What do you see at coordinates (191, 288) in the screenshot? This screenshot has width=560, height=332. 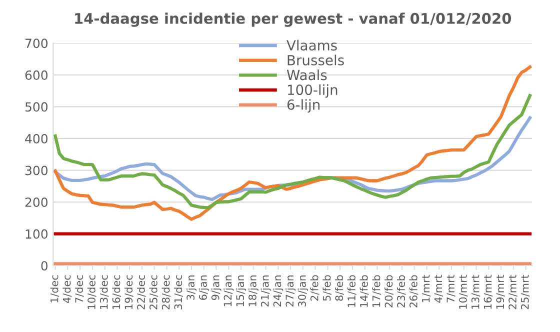 I see `x-tick-label: 3/jan` at bounding box center [191, 288].